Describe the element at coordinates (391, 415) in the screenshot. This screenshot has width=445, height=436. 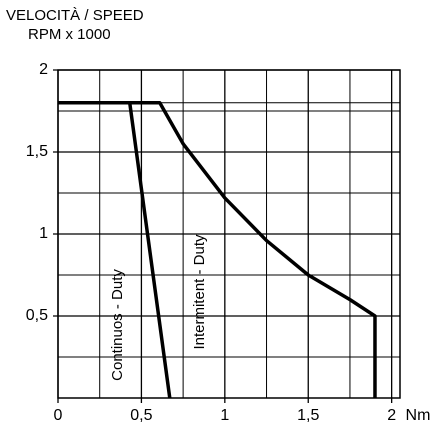
I see `x-tick-label: 2` at that location.